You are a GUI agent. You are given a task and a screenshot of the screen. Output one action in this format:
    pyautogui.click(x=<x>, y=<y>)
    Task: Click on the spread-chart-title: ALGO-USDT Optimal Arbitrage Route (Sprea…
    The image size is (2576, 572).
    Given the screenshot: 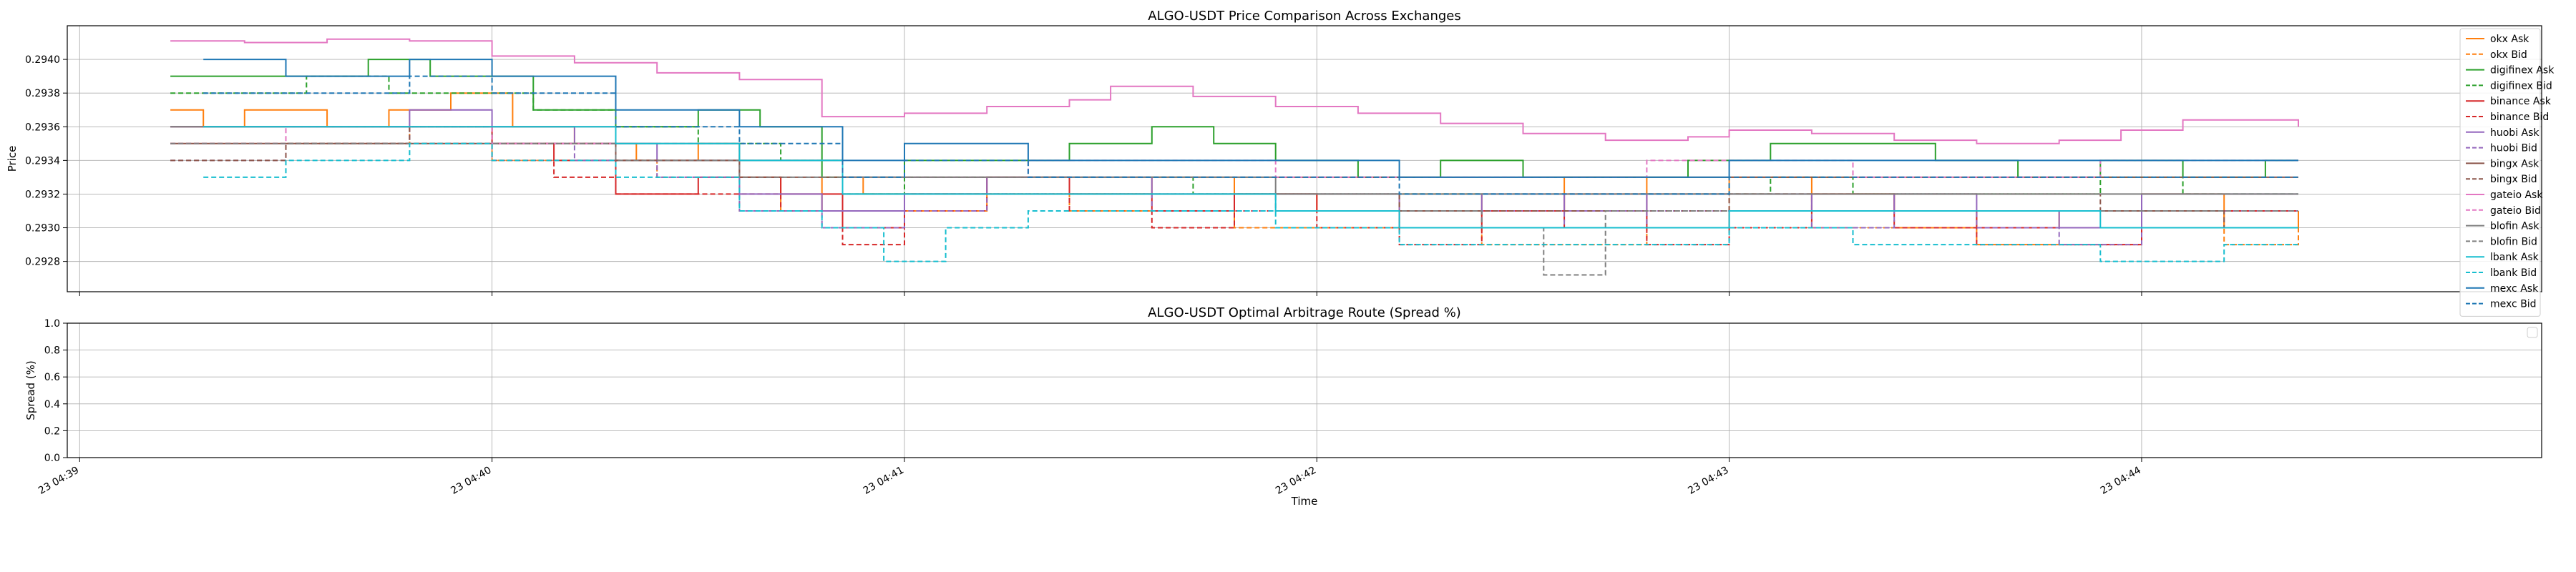 What is the action you would take?
    pyautogui.click(x=1304, y=312)
    